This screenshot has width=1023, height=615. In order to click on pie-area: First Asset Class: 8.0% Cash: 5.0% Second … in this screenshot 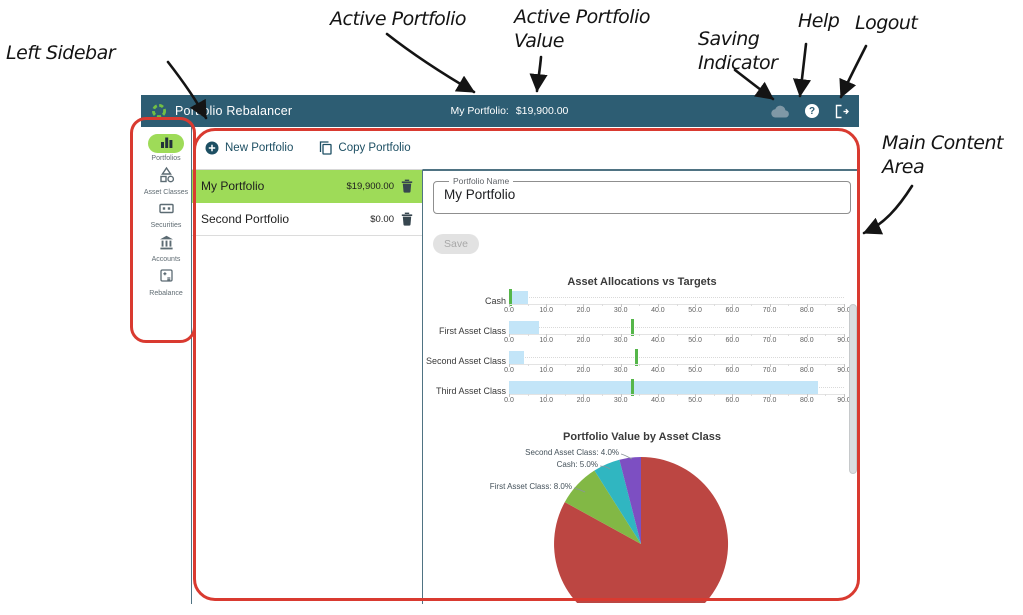, I will do `click(642, 524)`.